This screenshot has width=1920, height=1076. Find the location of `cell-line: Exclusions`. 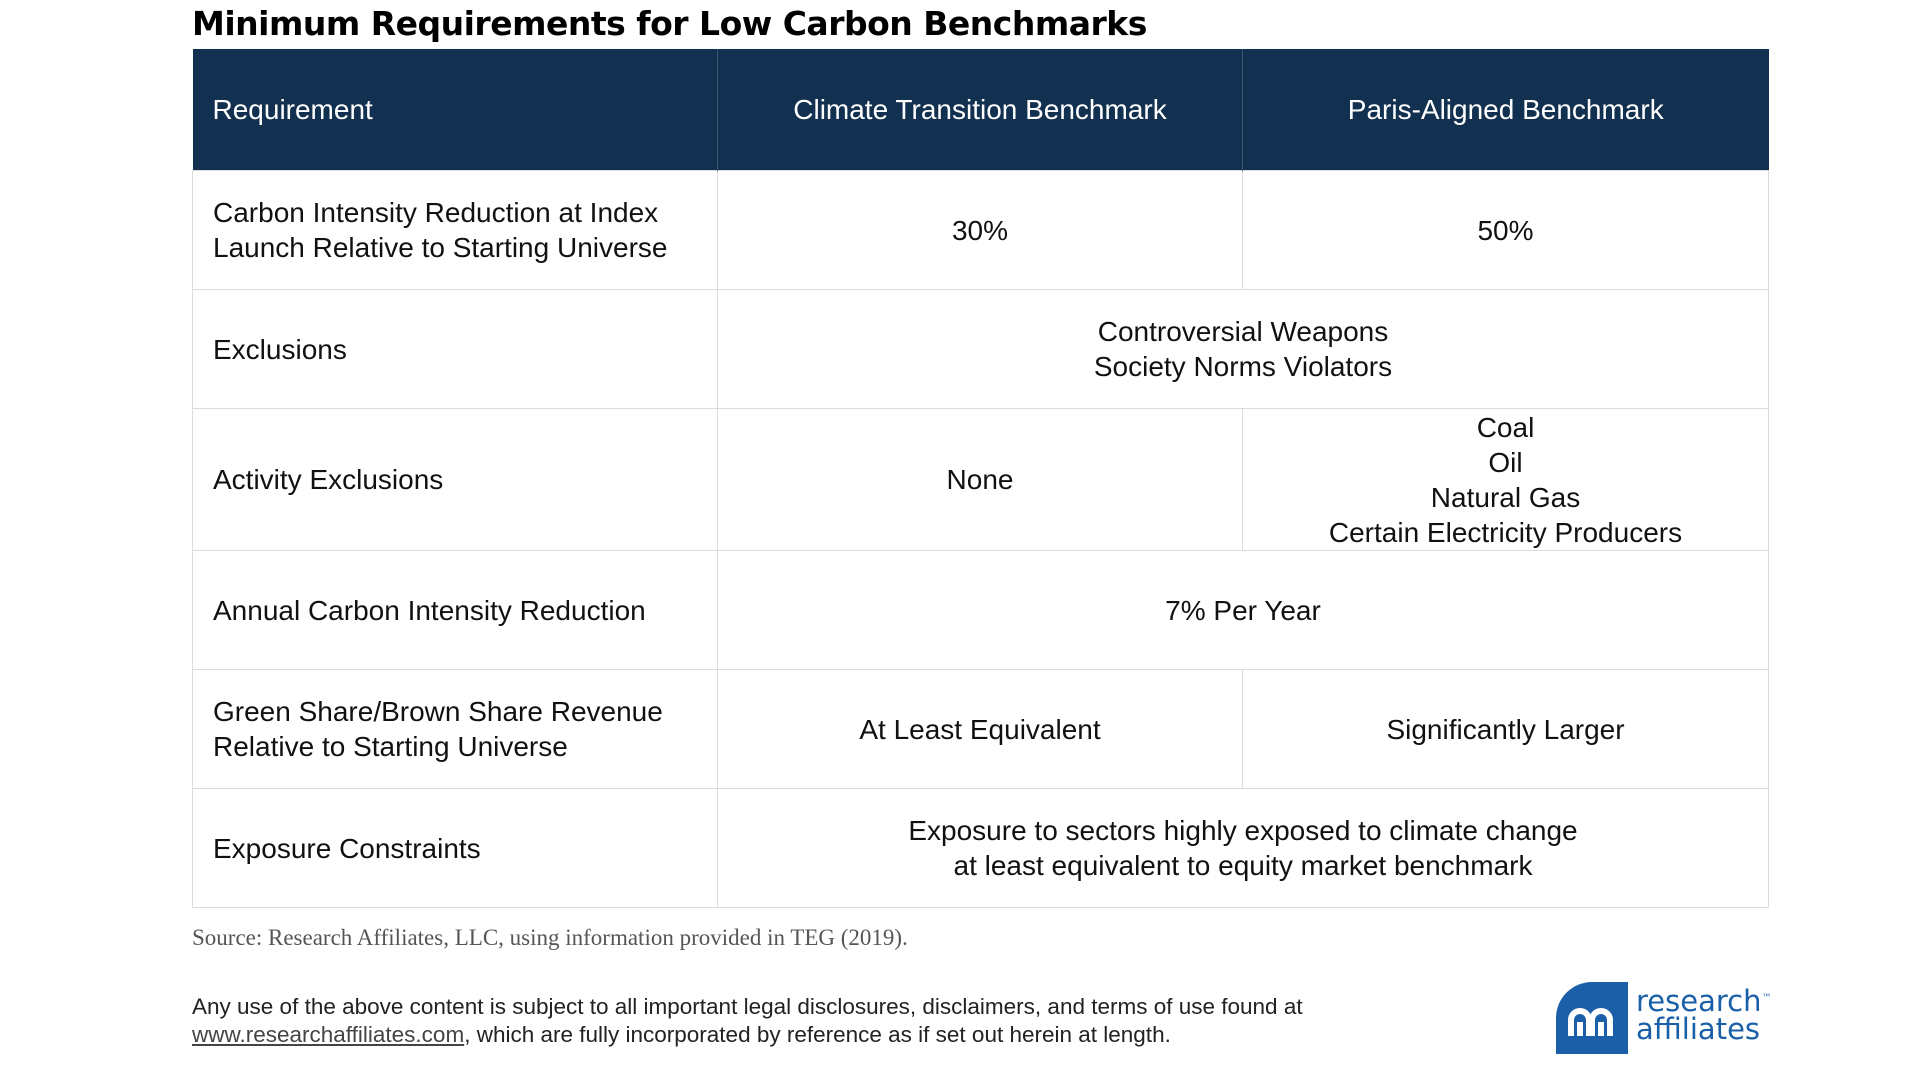

cell-line: Exclusions is located at coordinates (280, 349).